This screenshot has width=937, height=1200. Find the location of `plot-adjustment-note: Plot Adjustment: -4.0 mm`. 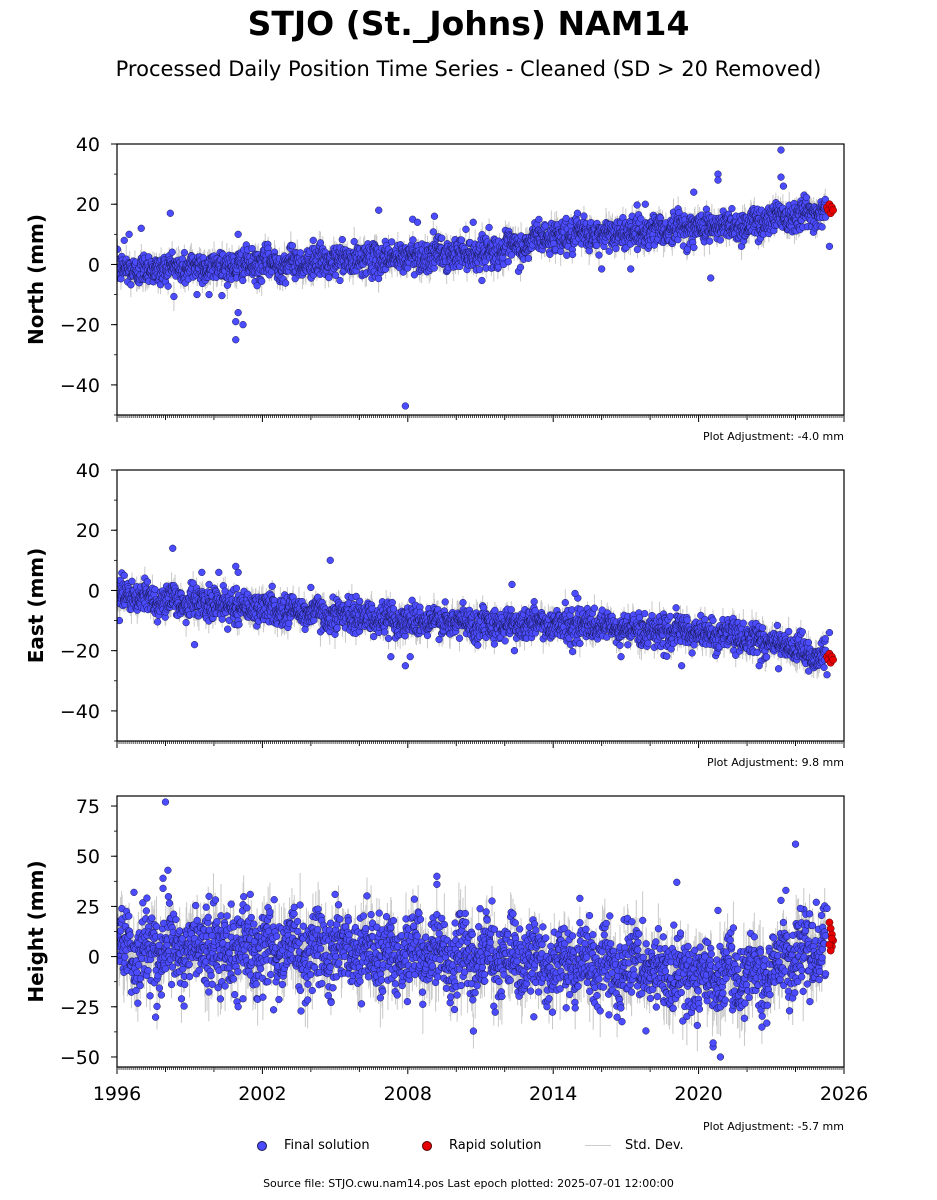

plot-adjustment-note: Plot Adjustment: -4.0 mm is located at coordinates (773, 436).